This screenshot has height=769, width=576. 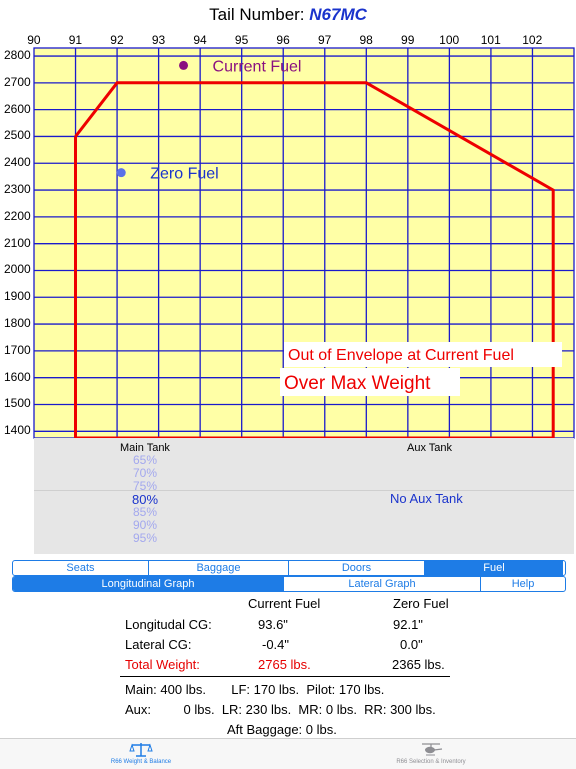 I want to click on lateral-cg-label: Lateral CG:, so click(x=158, y=644).